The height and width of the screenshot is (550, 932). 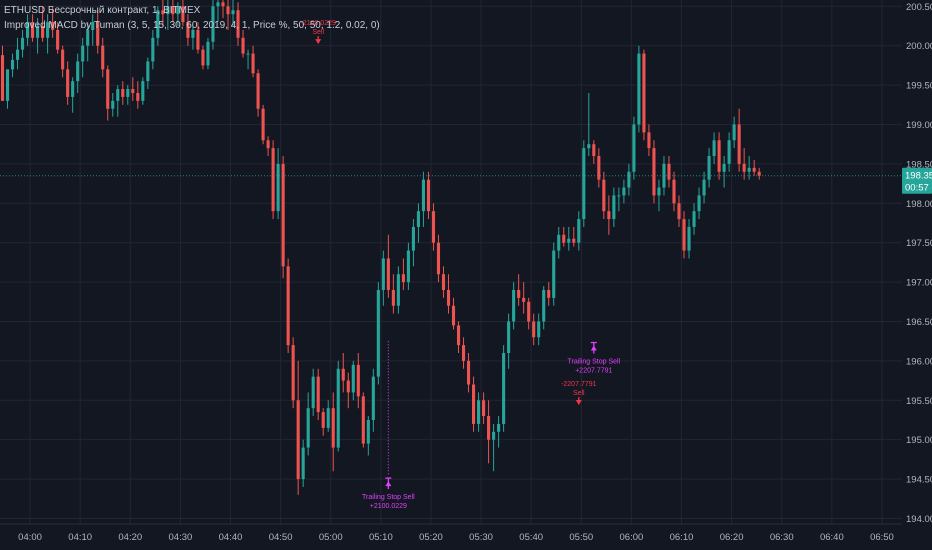 What do you see at coordinates (318, 32) in the screenshot?
I see `sell-signal: -2100.0229 Sell` at bounding box center [318, 32].